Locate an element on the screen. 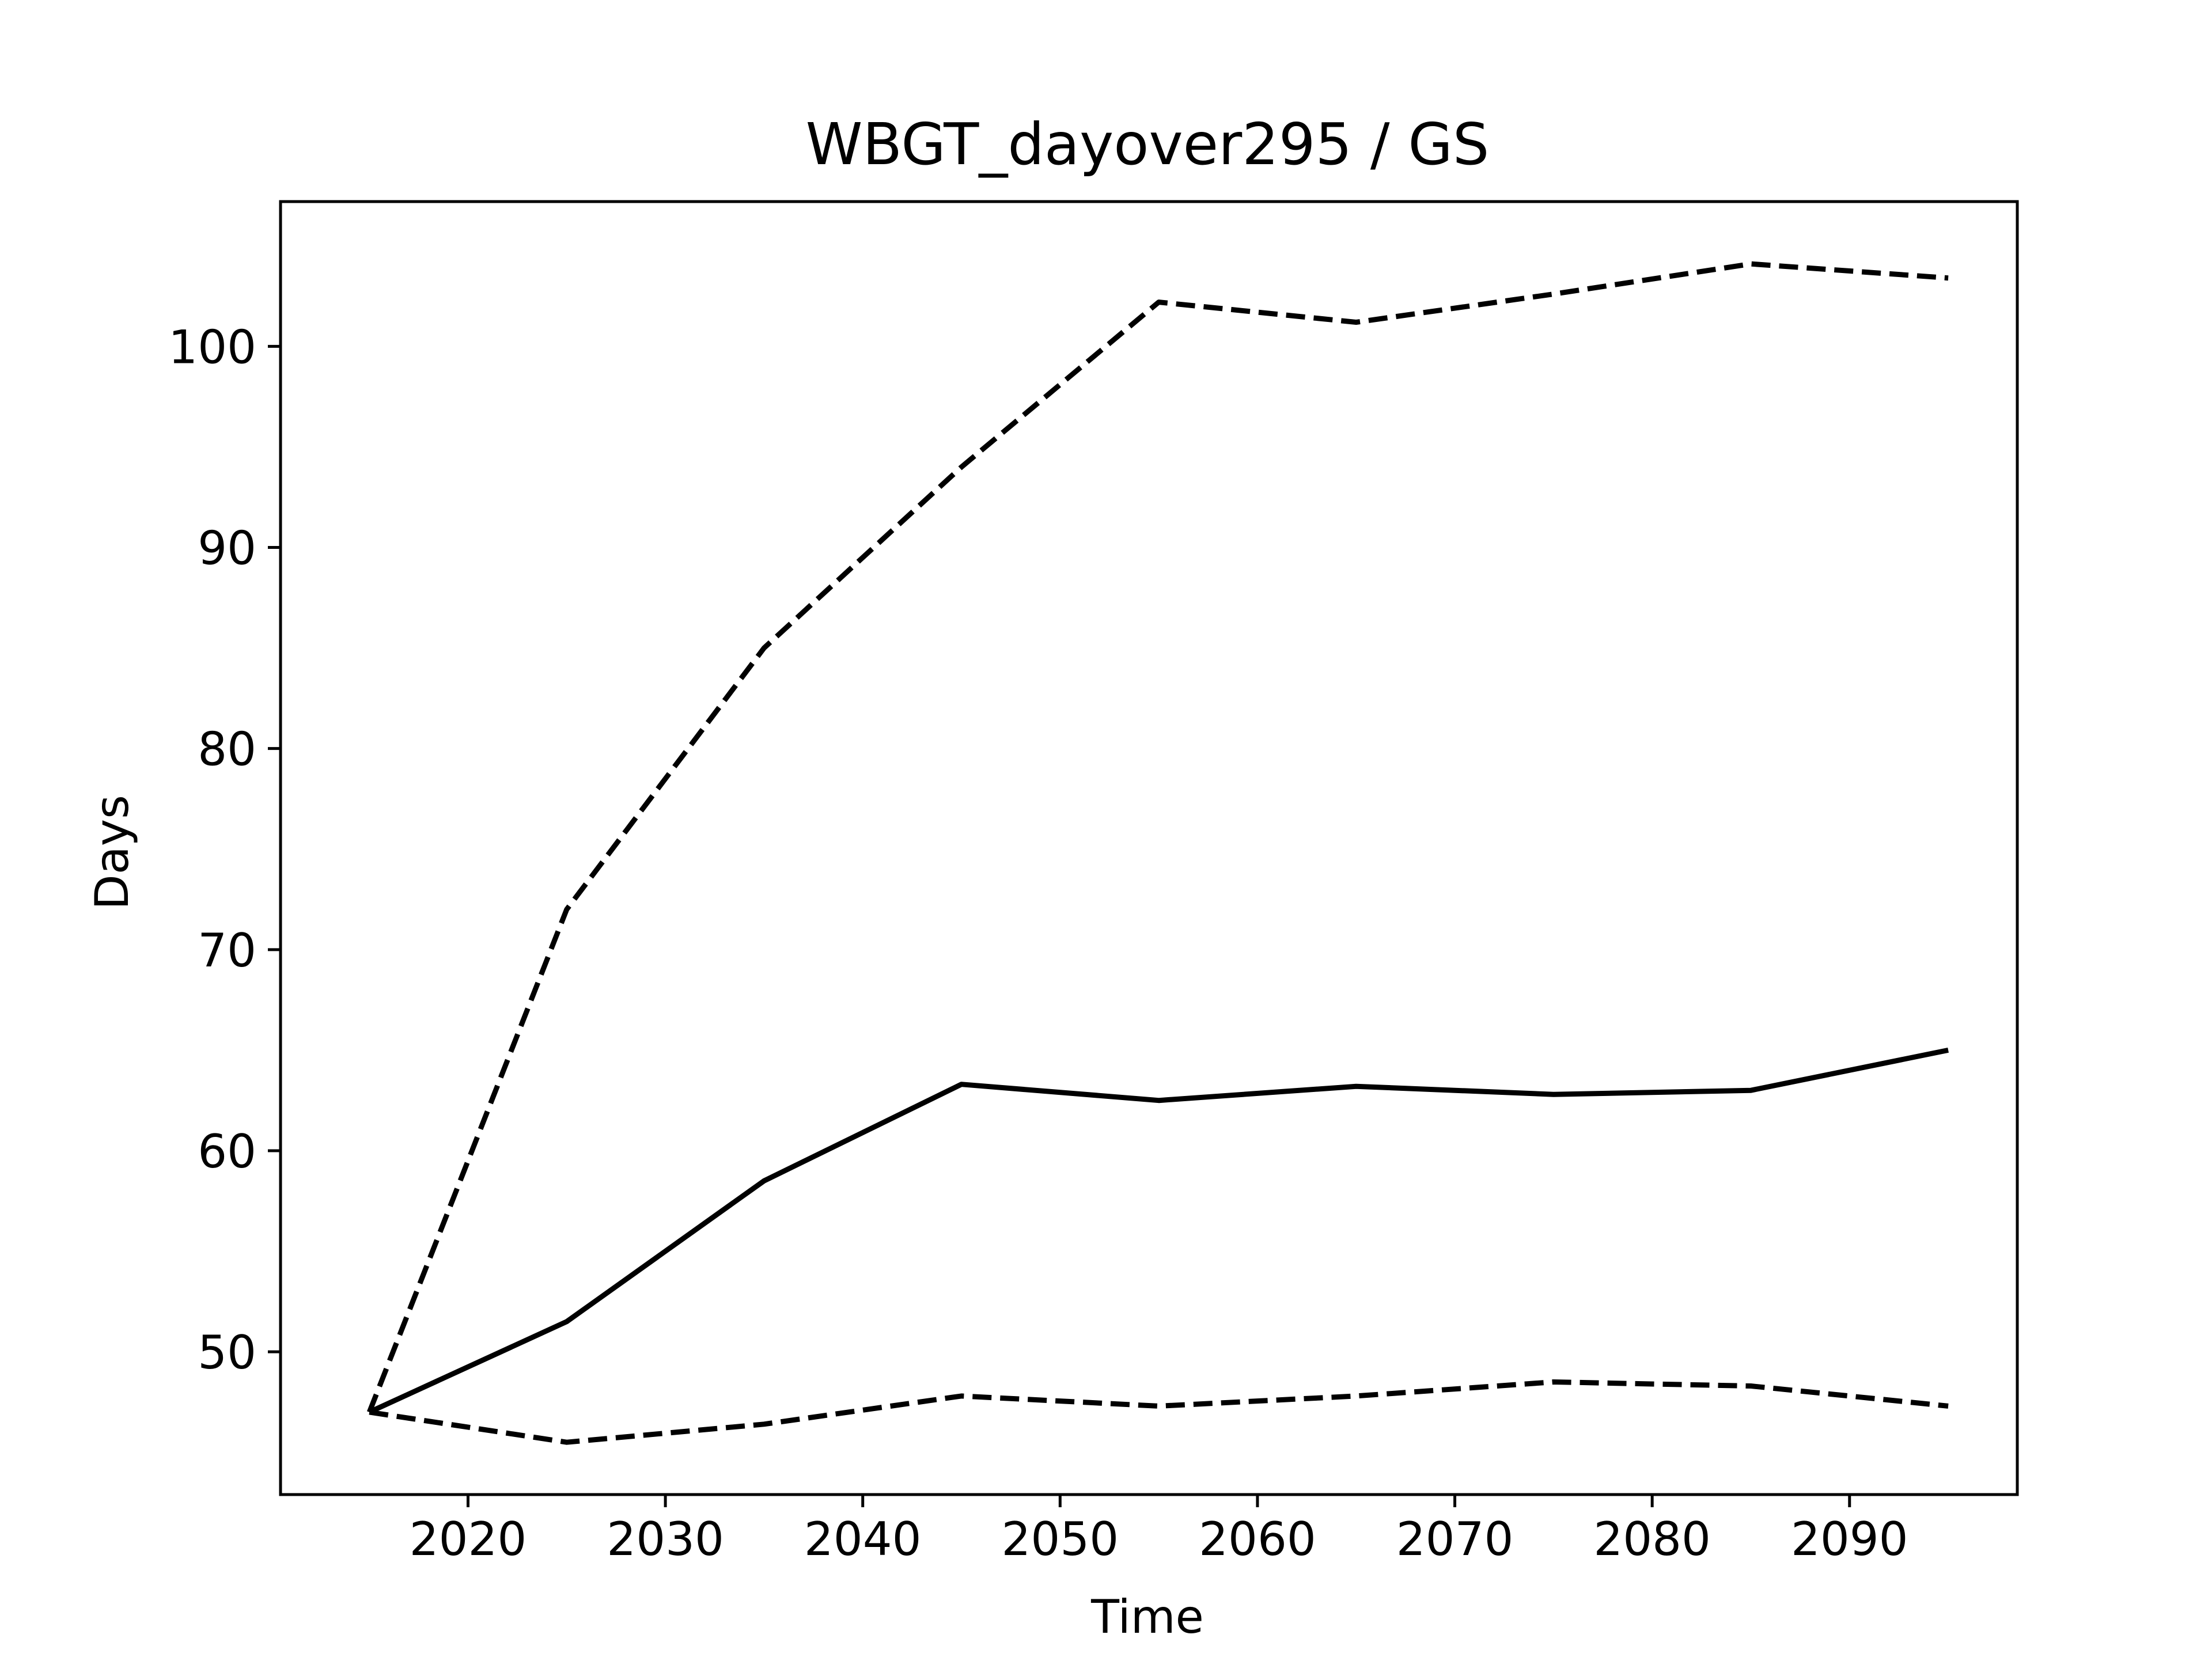  y-tick-label: 50 is located at coordinates (227, 1352).